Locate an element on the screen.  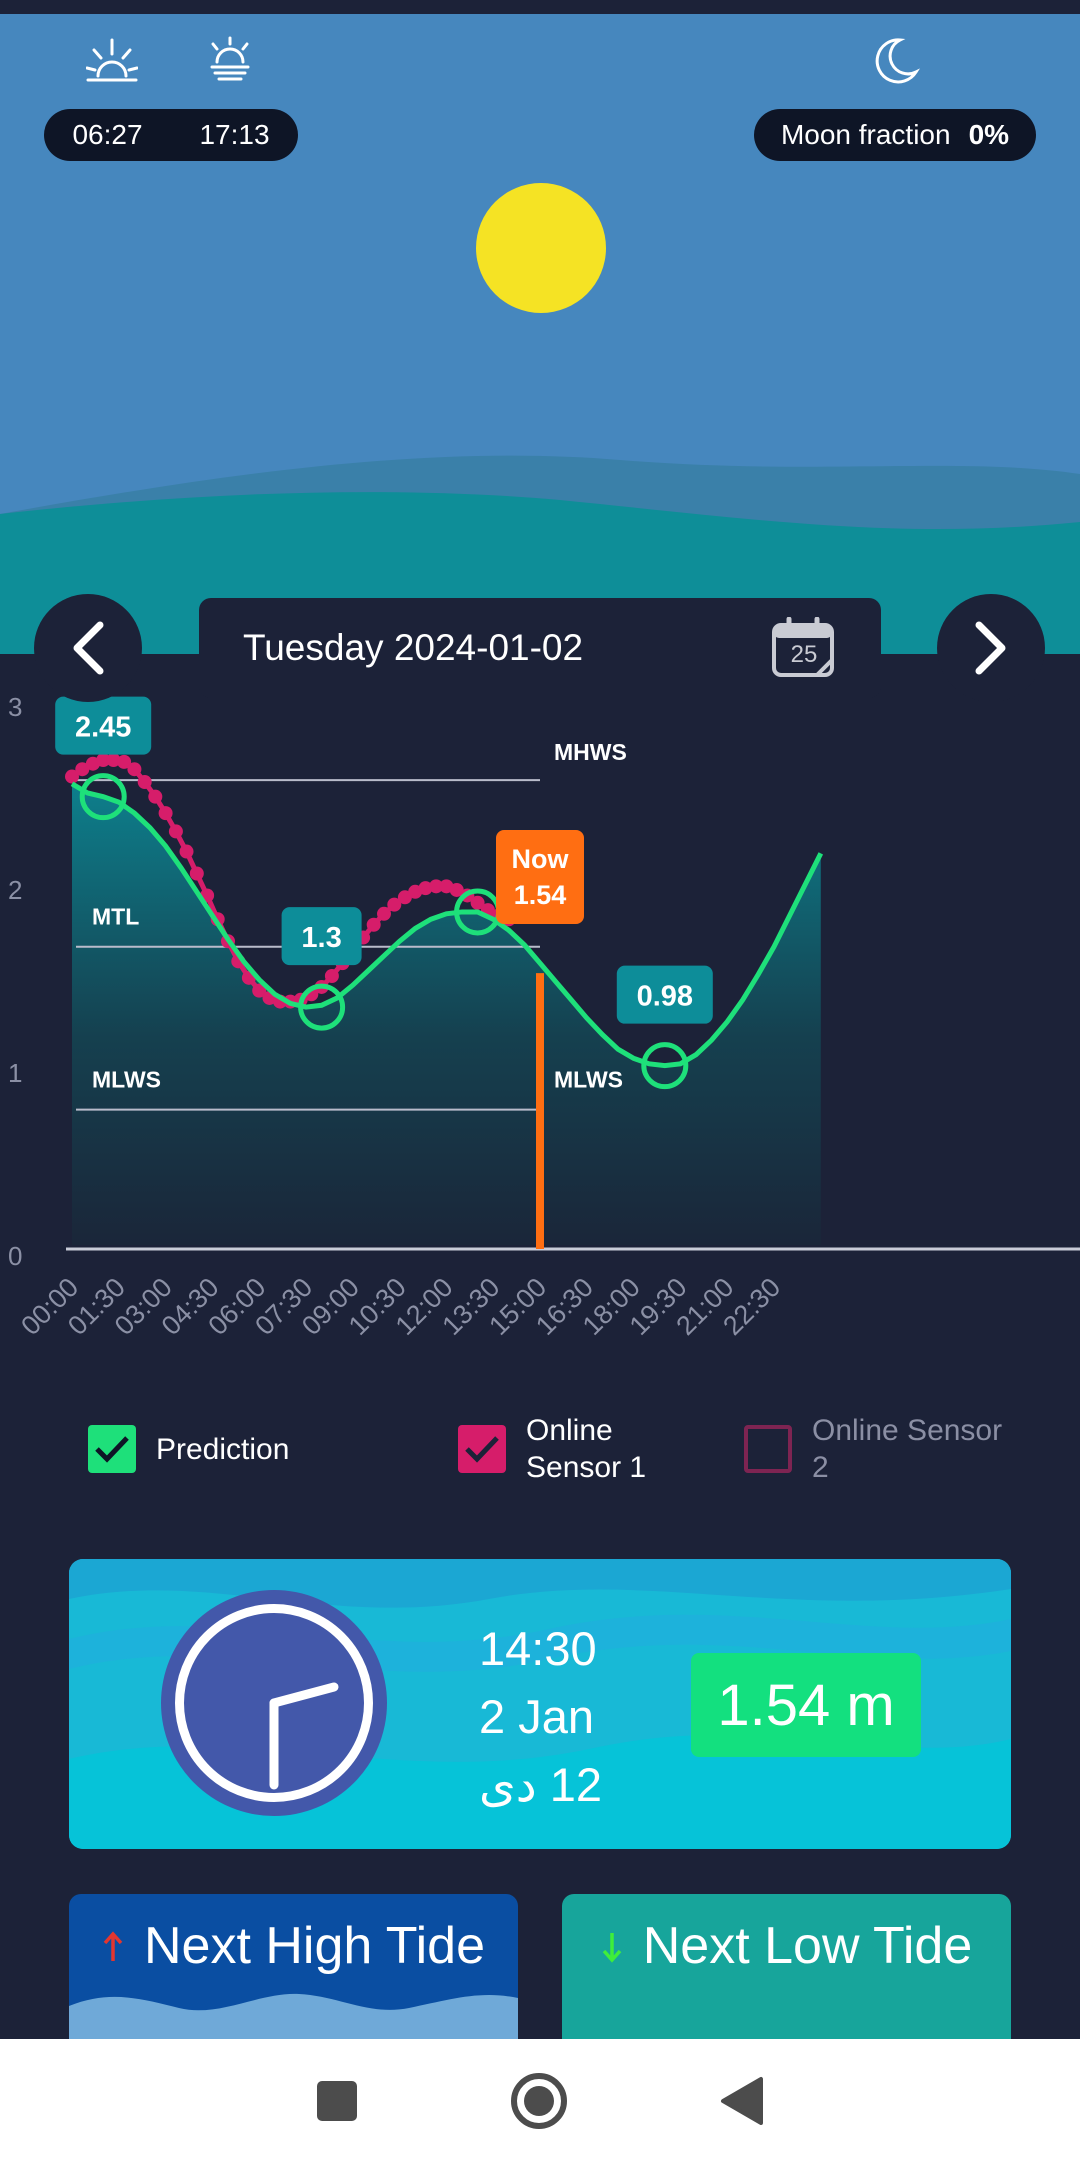
next-high-tide-card: Next High Tide is located at coordinates (293, 1966).